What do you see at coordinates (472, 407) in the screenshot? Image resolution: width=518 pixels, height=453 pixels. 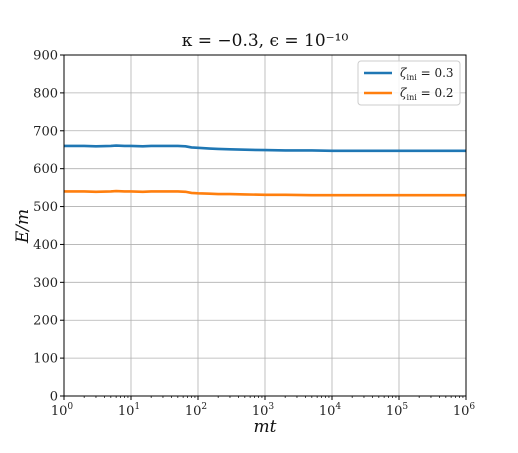 I see `x-tick-exponent: 6` at bounding box center [472, 407].